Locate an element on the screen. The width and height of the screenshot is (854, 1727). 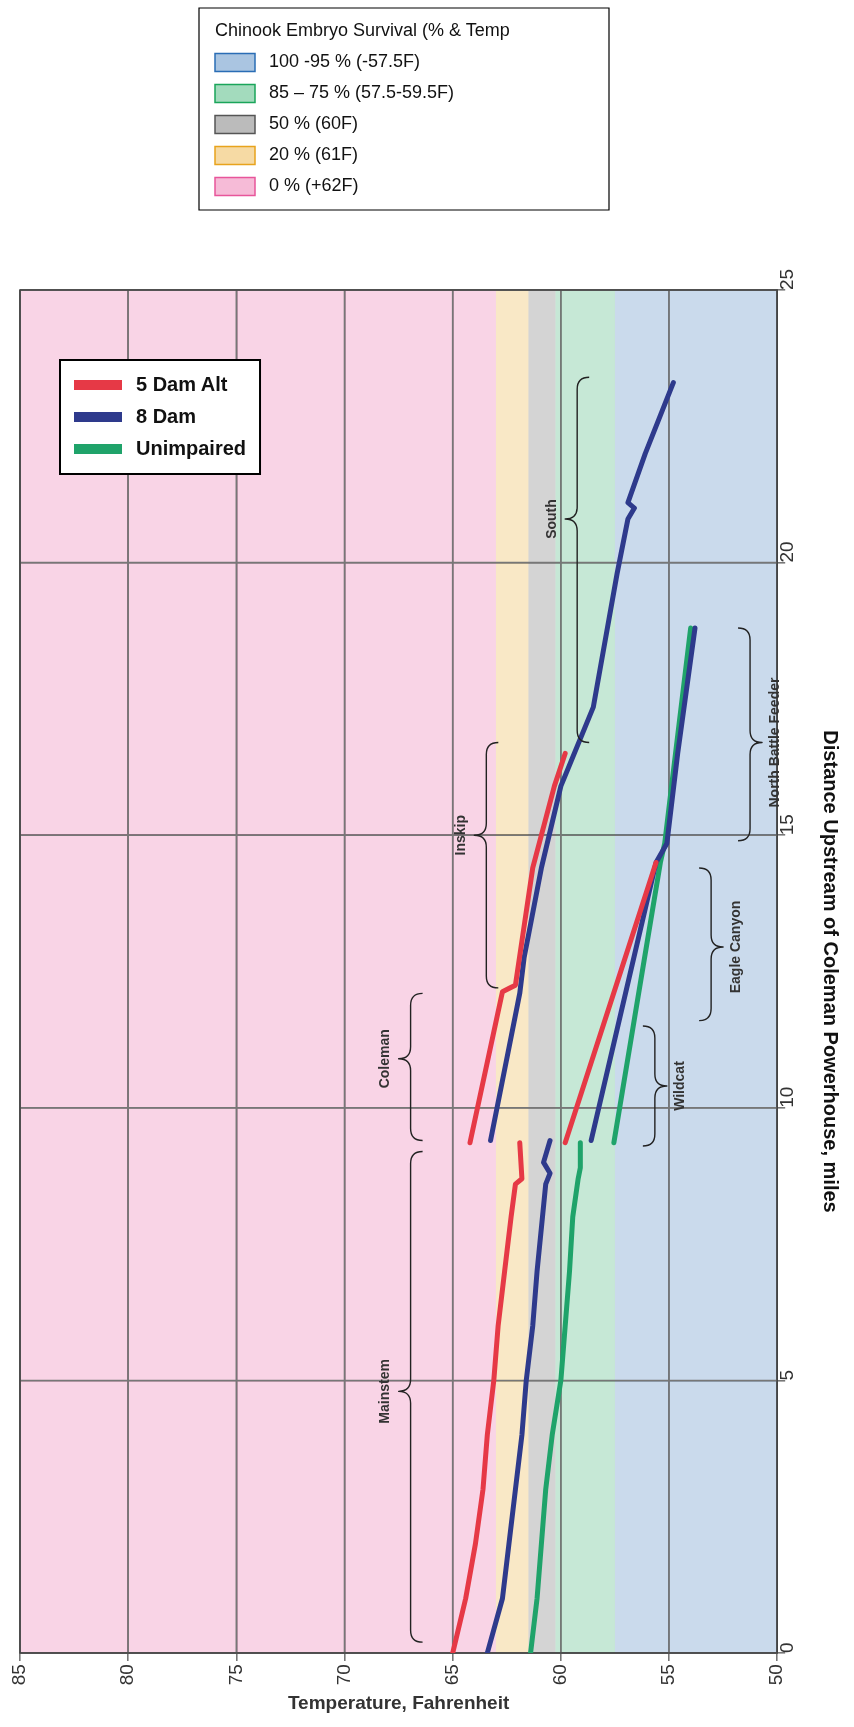
legend-label: 20 % (61F) is located at coordinates (314, 154).